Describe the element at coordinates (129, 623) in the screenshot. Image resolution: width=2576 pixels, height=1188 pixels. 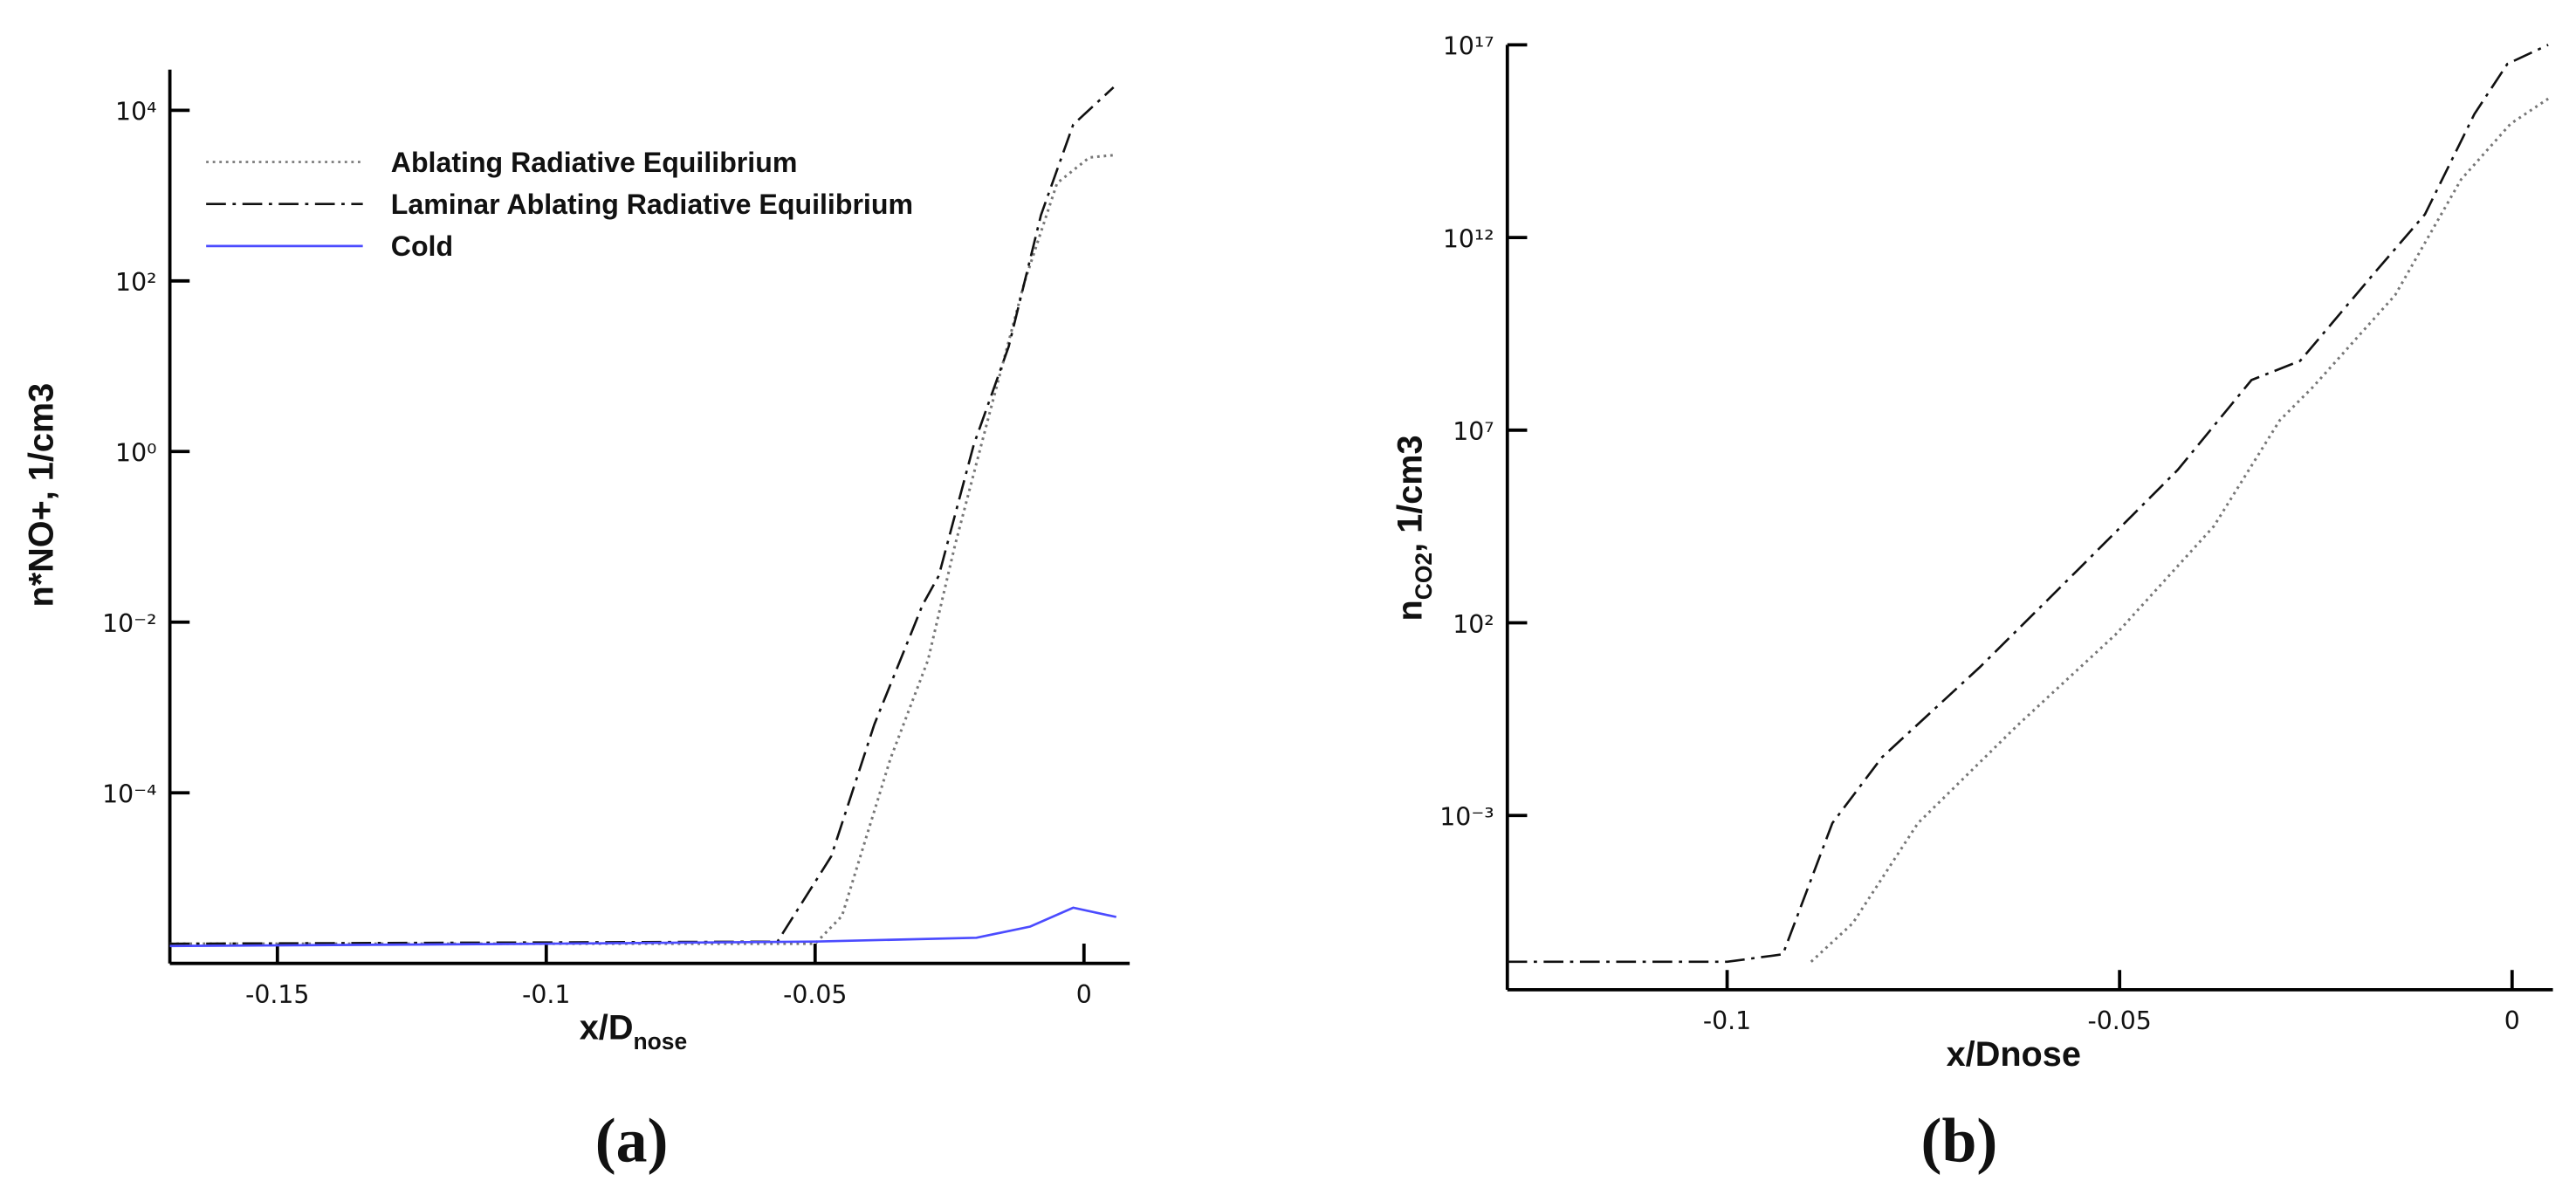
I see `y-tick-label: 10⁻²` at that location.